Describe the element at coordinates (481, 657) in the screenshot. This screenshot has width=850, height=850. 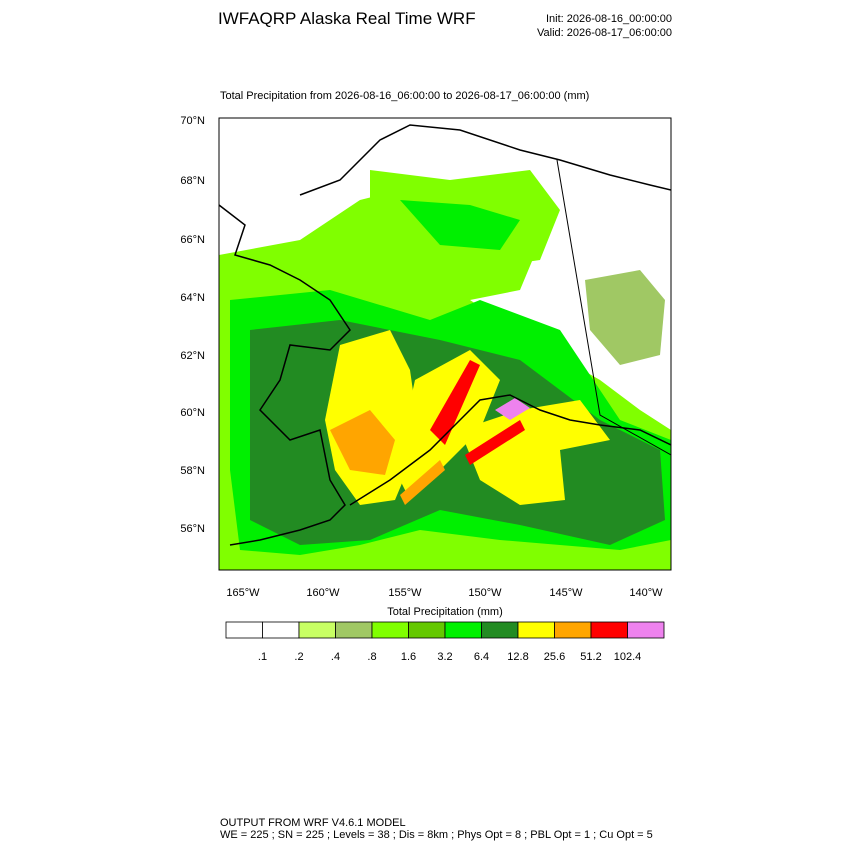
I see `colorbar-label: 6.4` at that location.